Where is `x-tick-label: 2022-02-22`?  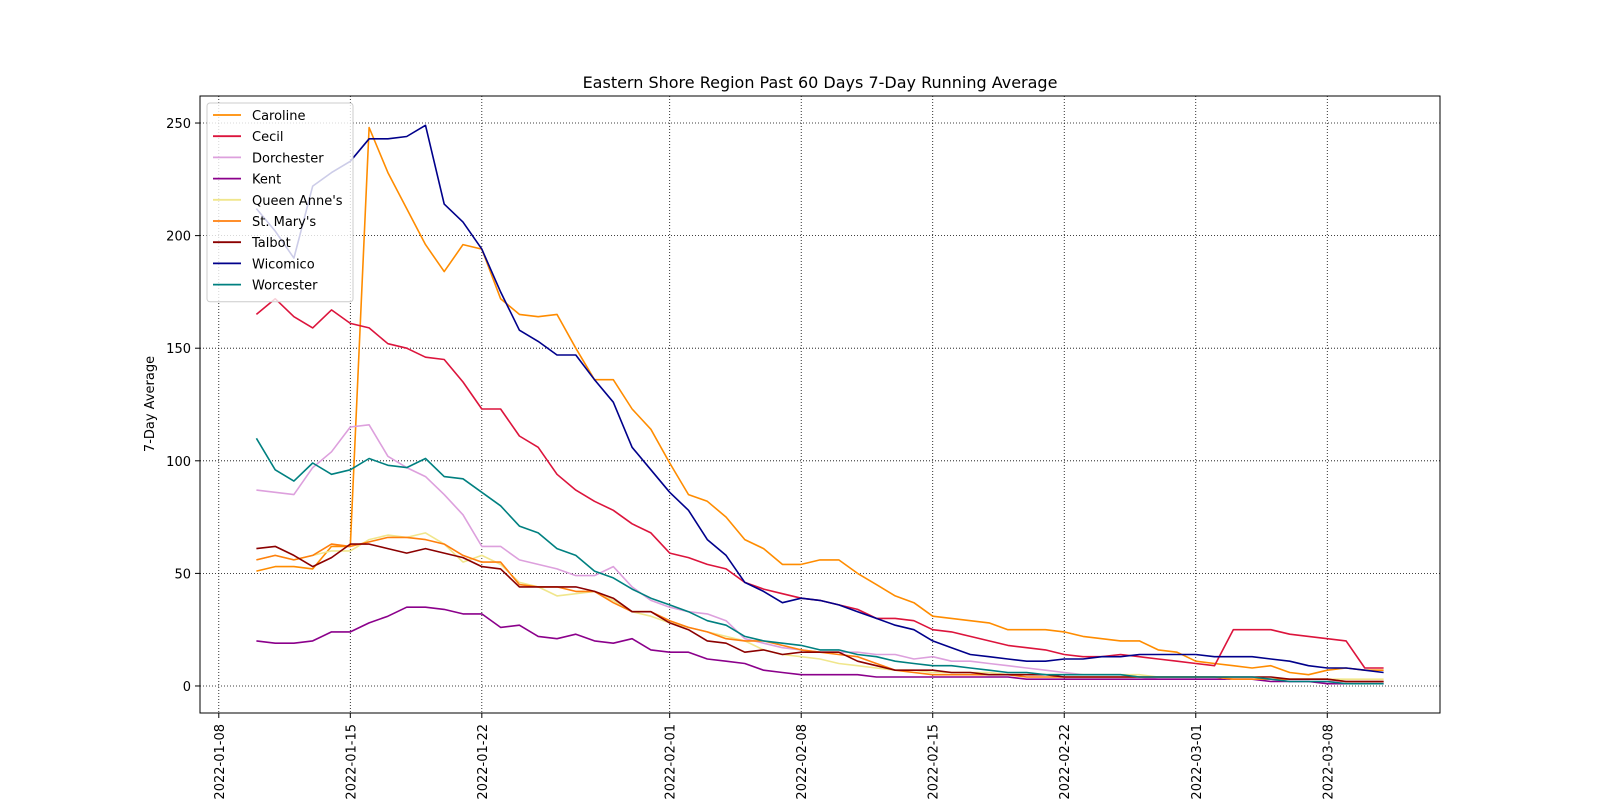
x-tick-label: 2022-02-22 is located at coordinates (1065, 762).